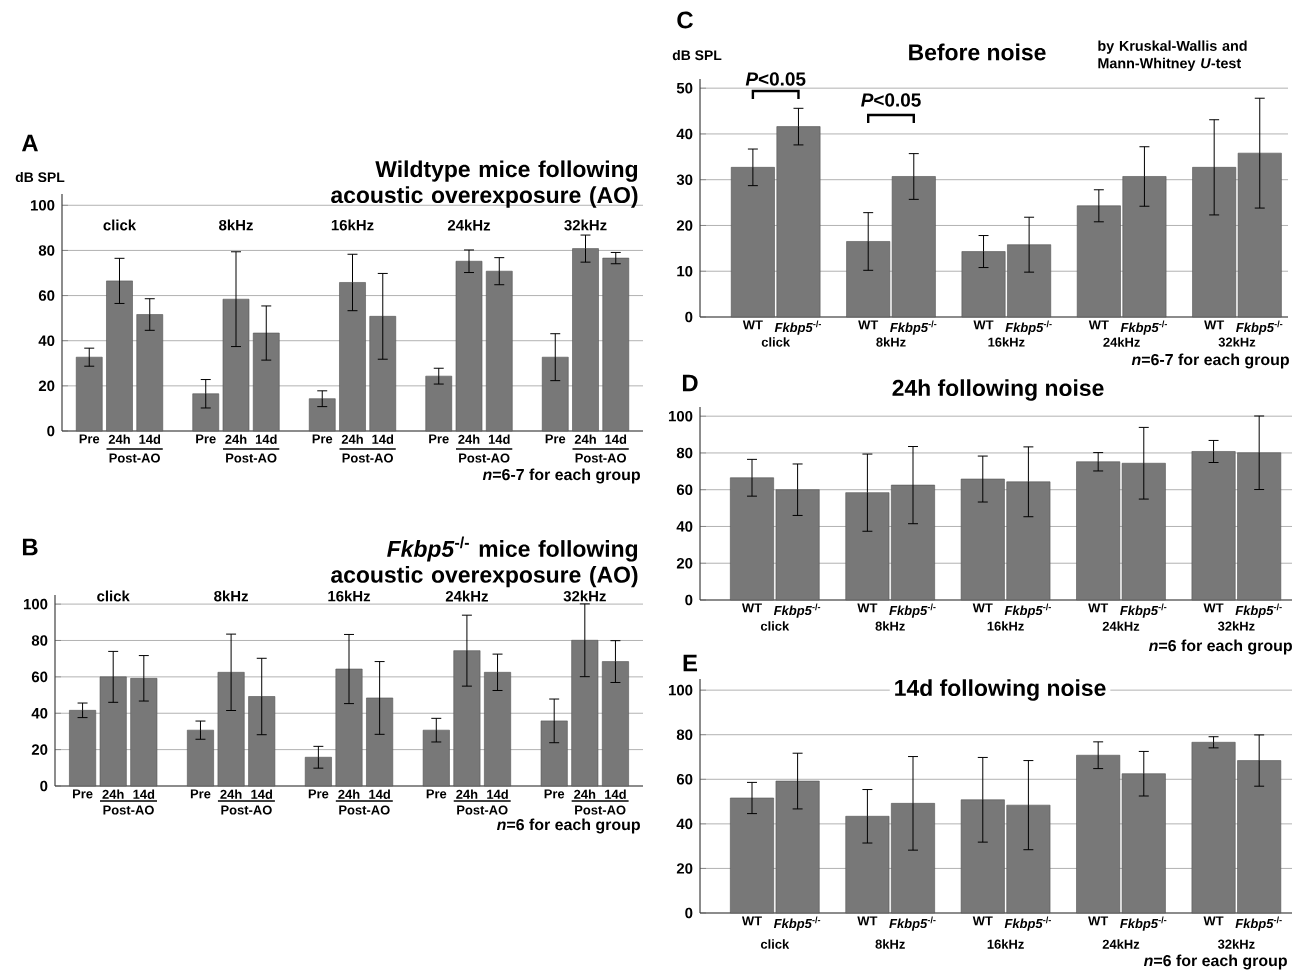 The image size is (1309, 971). What do you see at coordinates (30, 547) in the screenshot?
I see `text: B` at bounding box center [30, 547].